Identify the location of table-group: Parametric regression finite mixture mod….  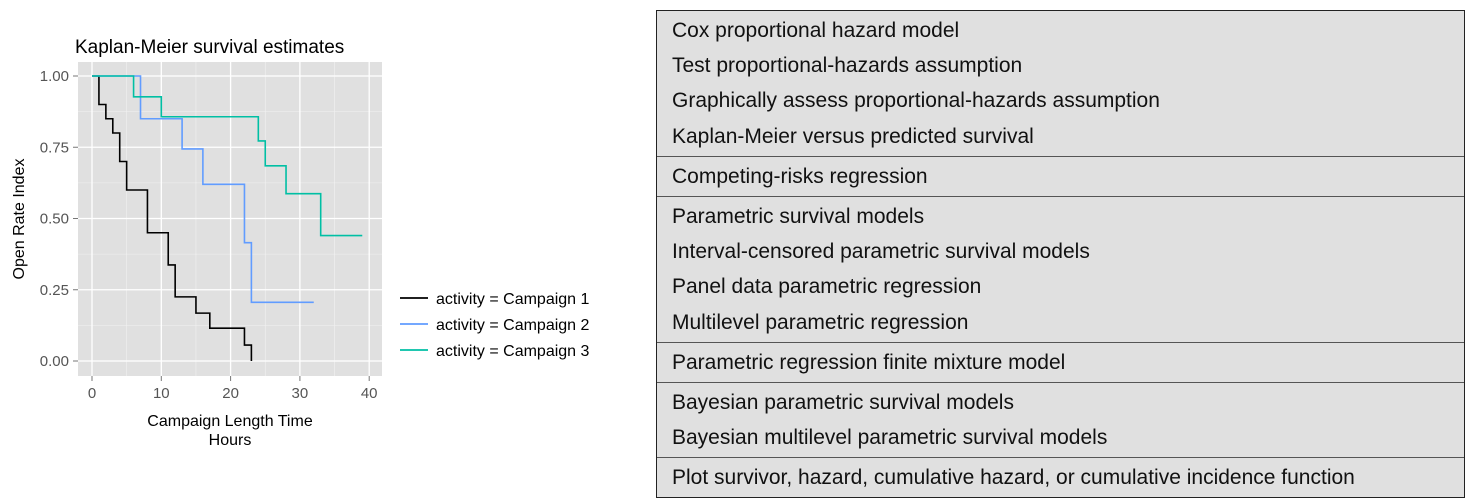
(1060, 361).